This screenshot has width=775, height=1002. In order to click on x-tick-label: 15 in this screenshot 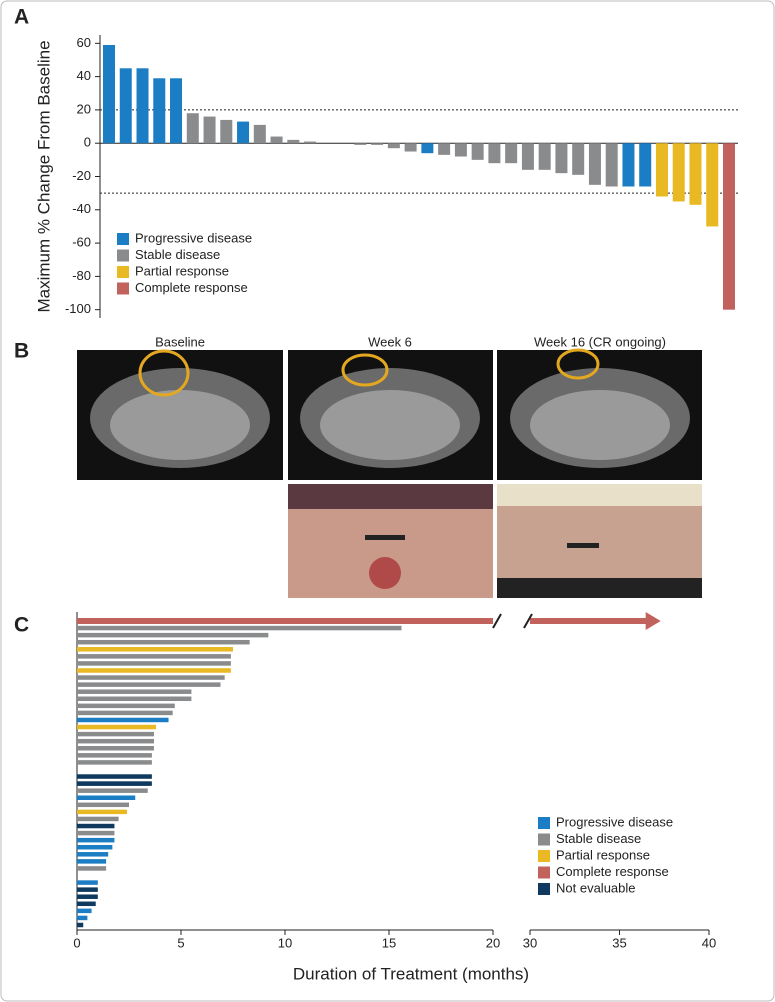, I will do `click(389, 942)`.